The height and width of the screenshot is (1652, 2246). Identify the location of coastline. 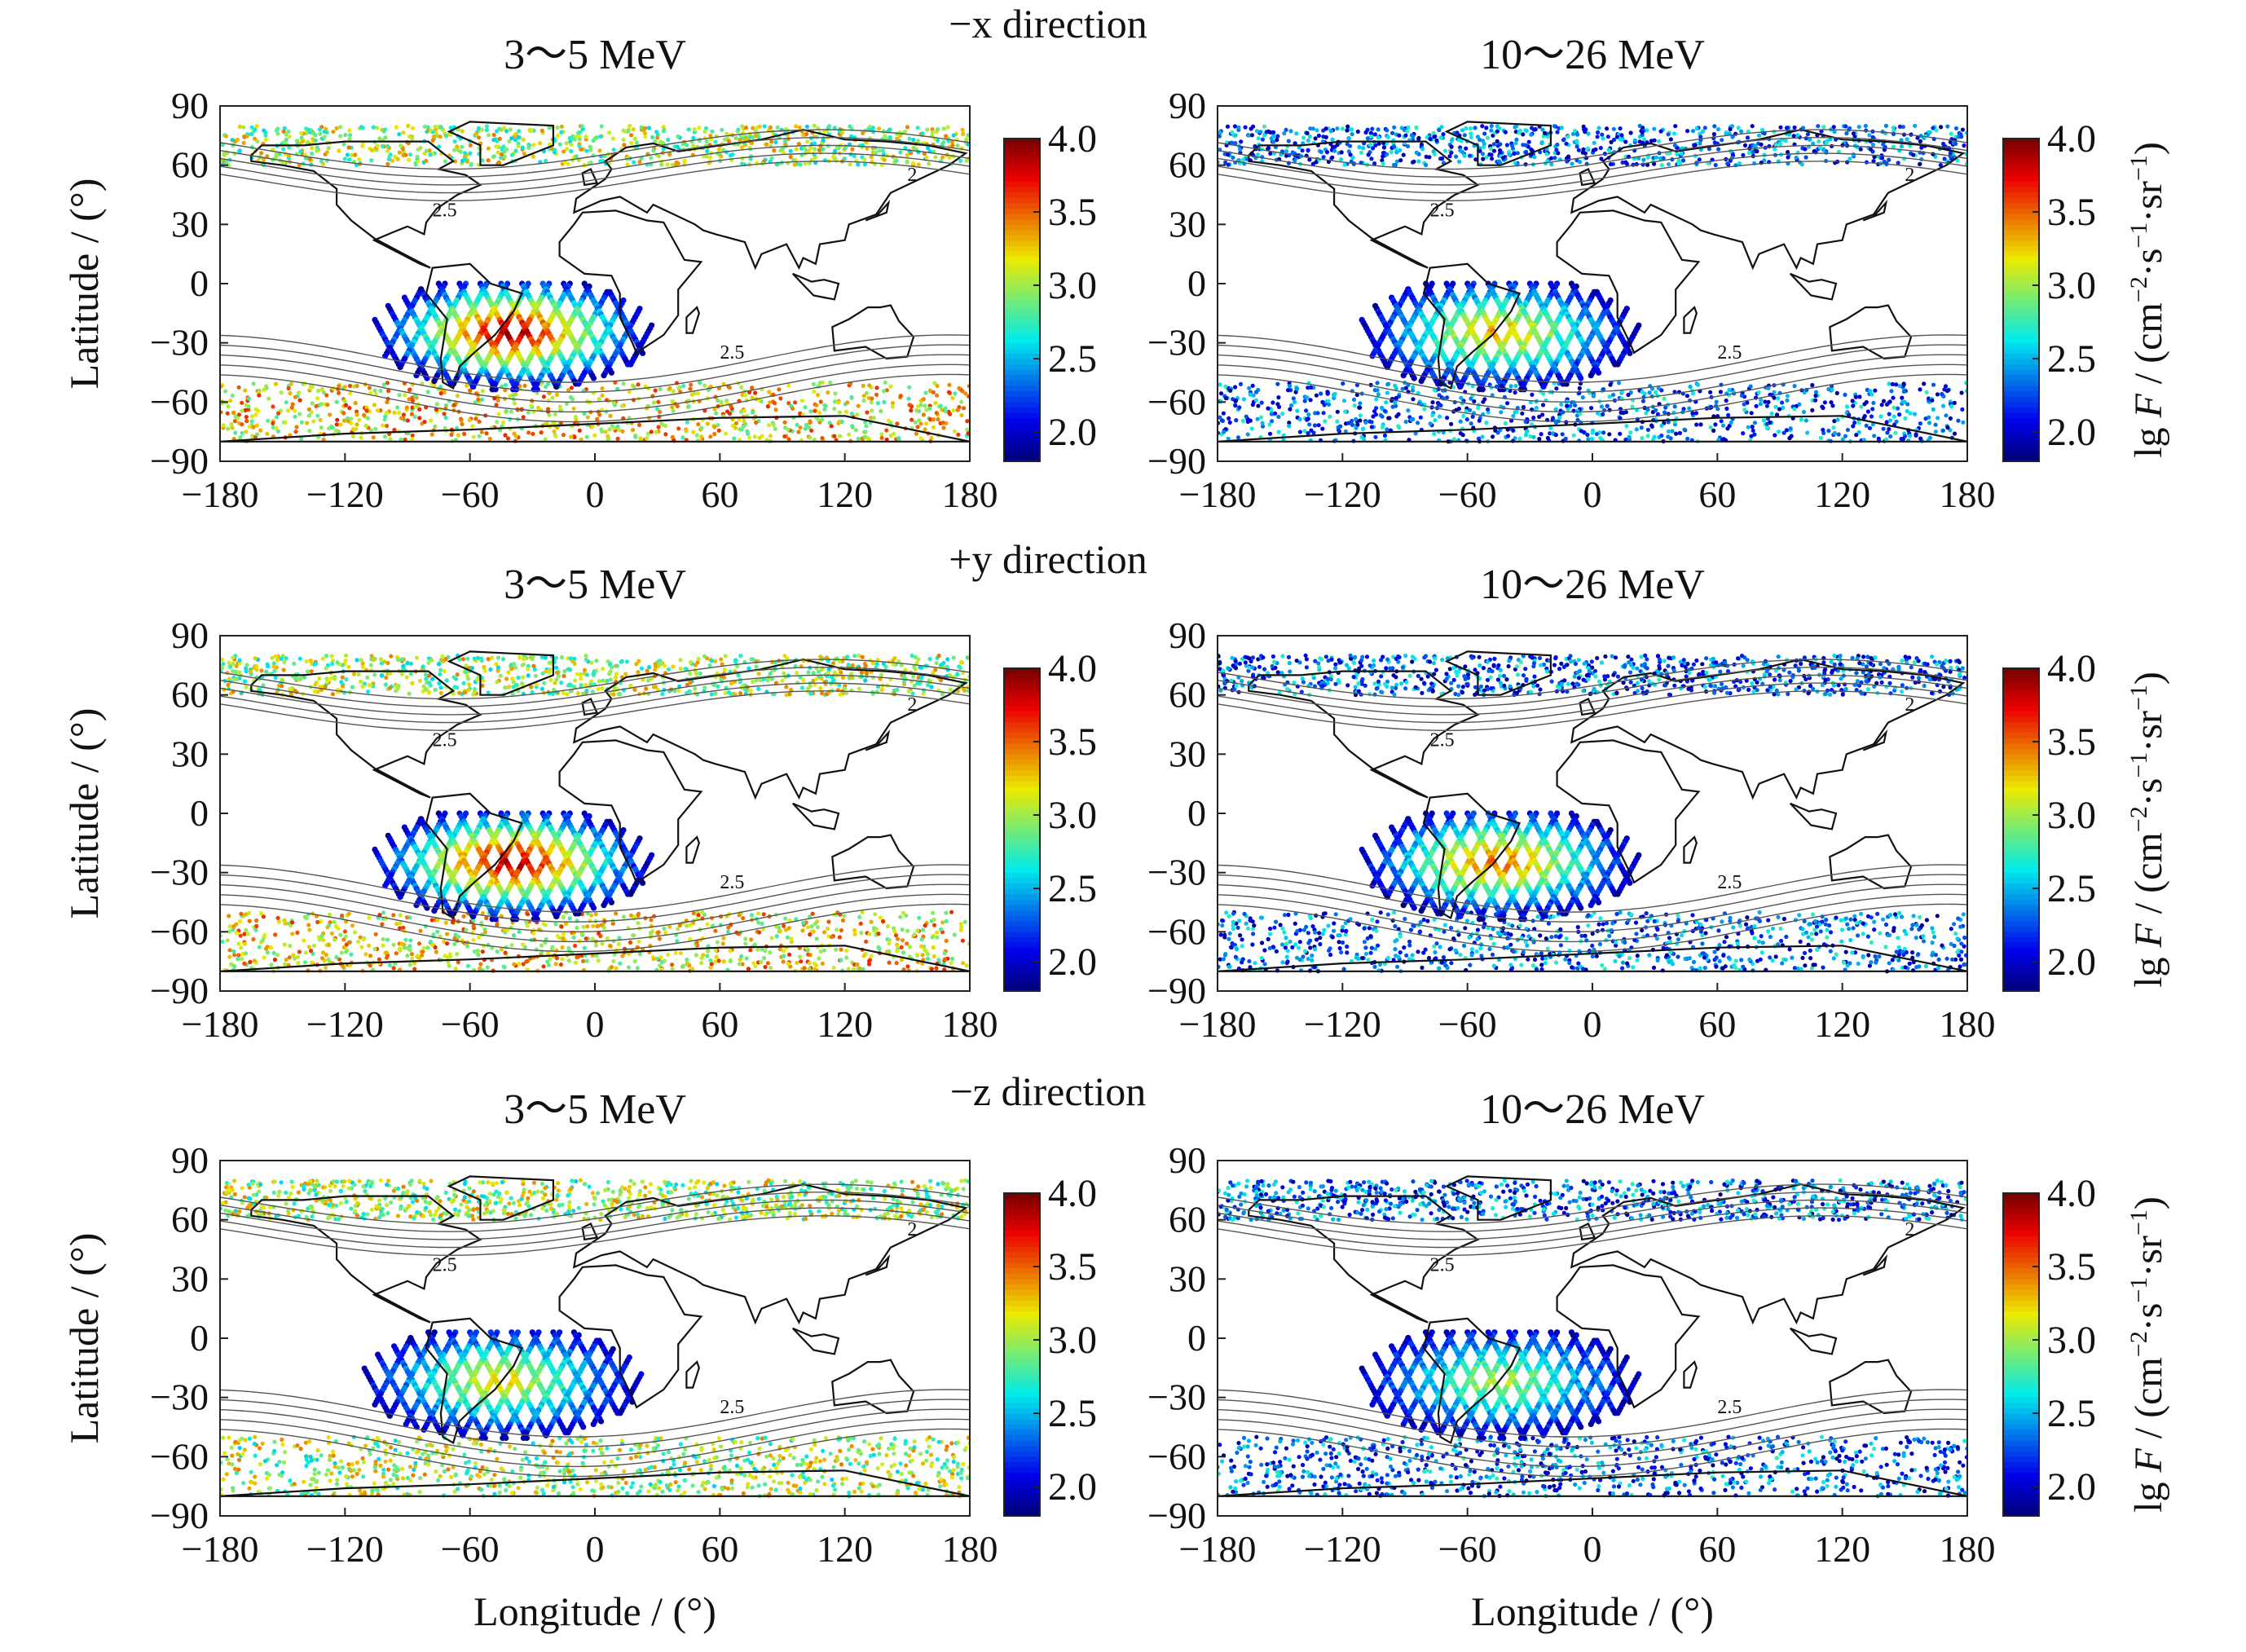
(873, 332).